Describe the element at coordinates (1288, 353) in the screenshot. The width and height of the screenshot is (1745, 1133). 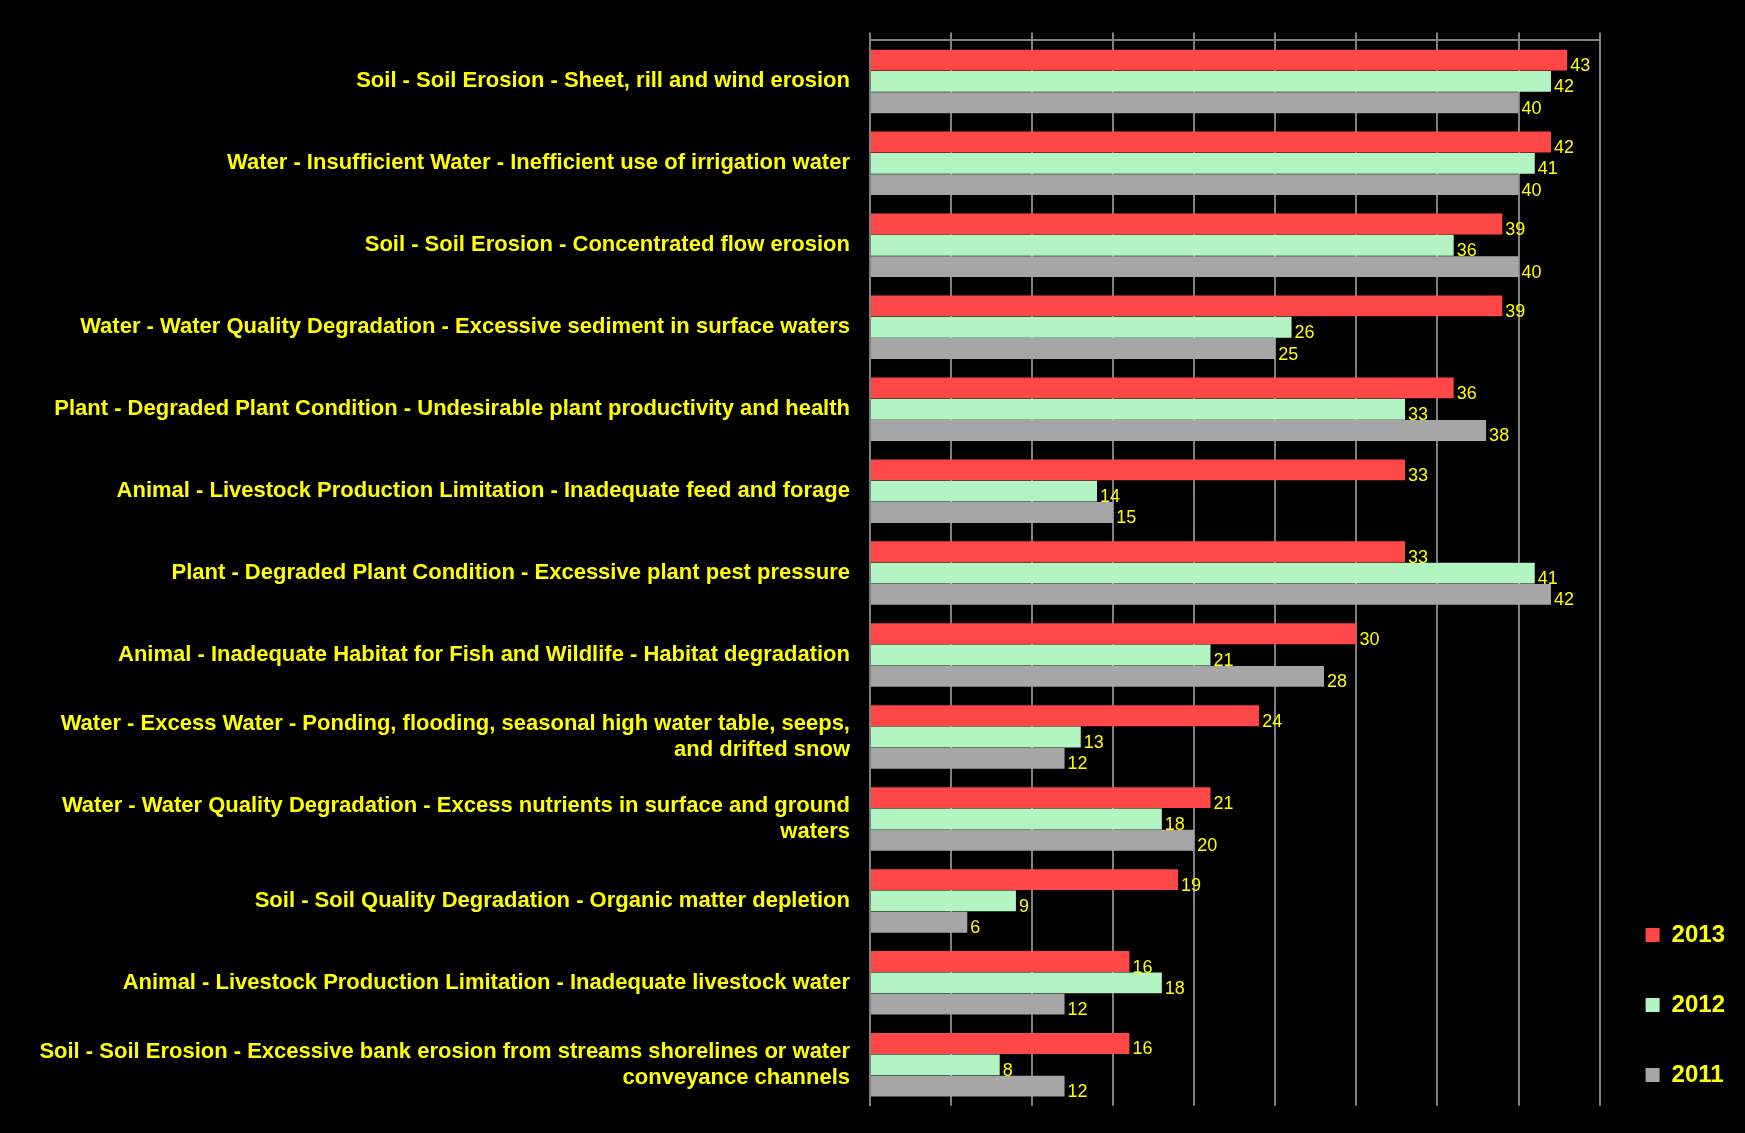
I see `data-label: 25` at that location.